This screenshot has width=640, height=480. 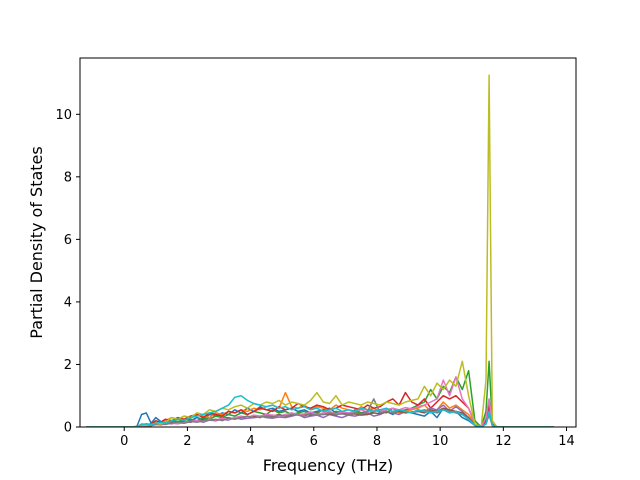 I want to click on y-tick-label: 6, so click(x=68, y=240).